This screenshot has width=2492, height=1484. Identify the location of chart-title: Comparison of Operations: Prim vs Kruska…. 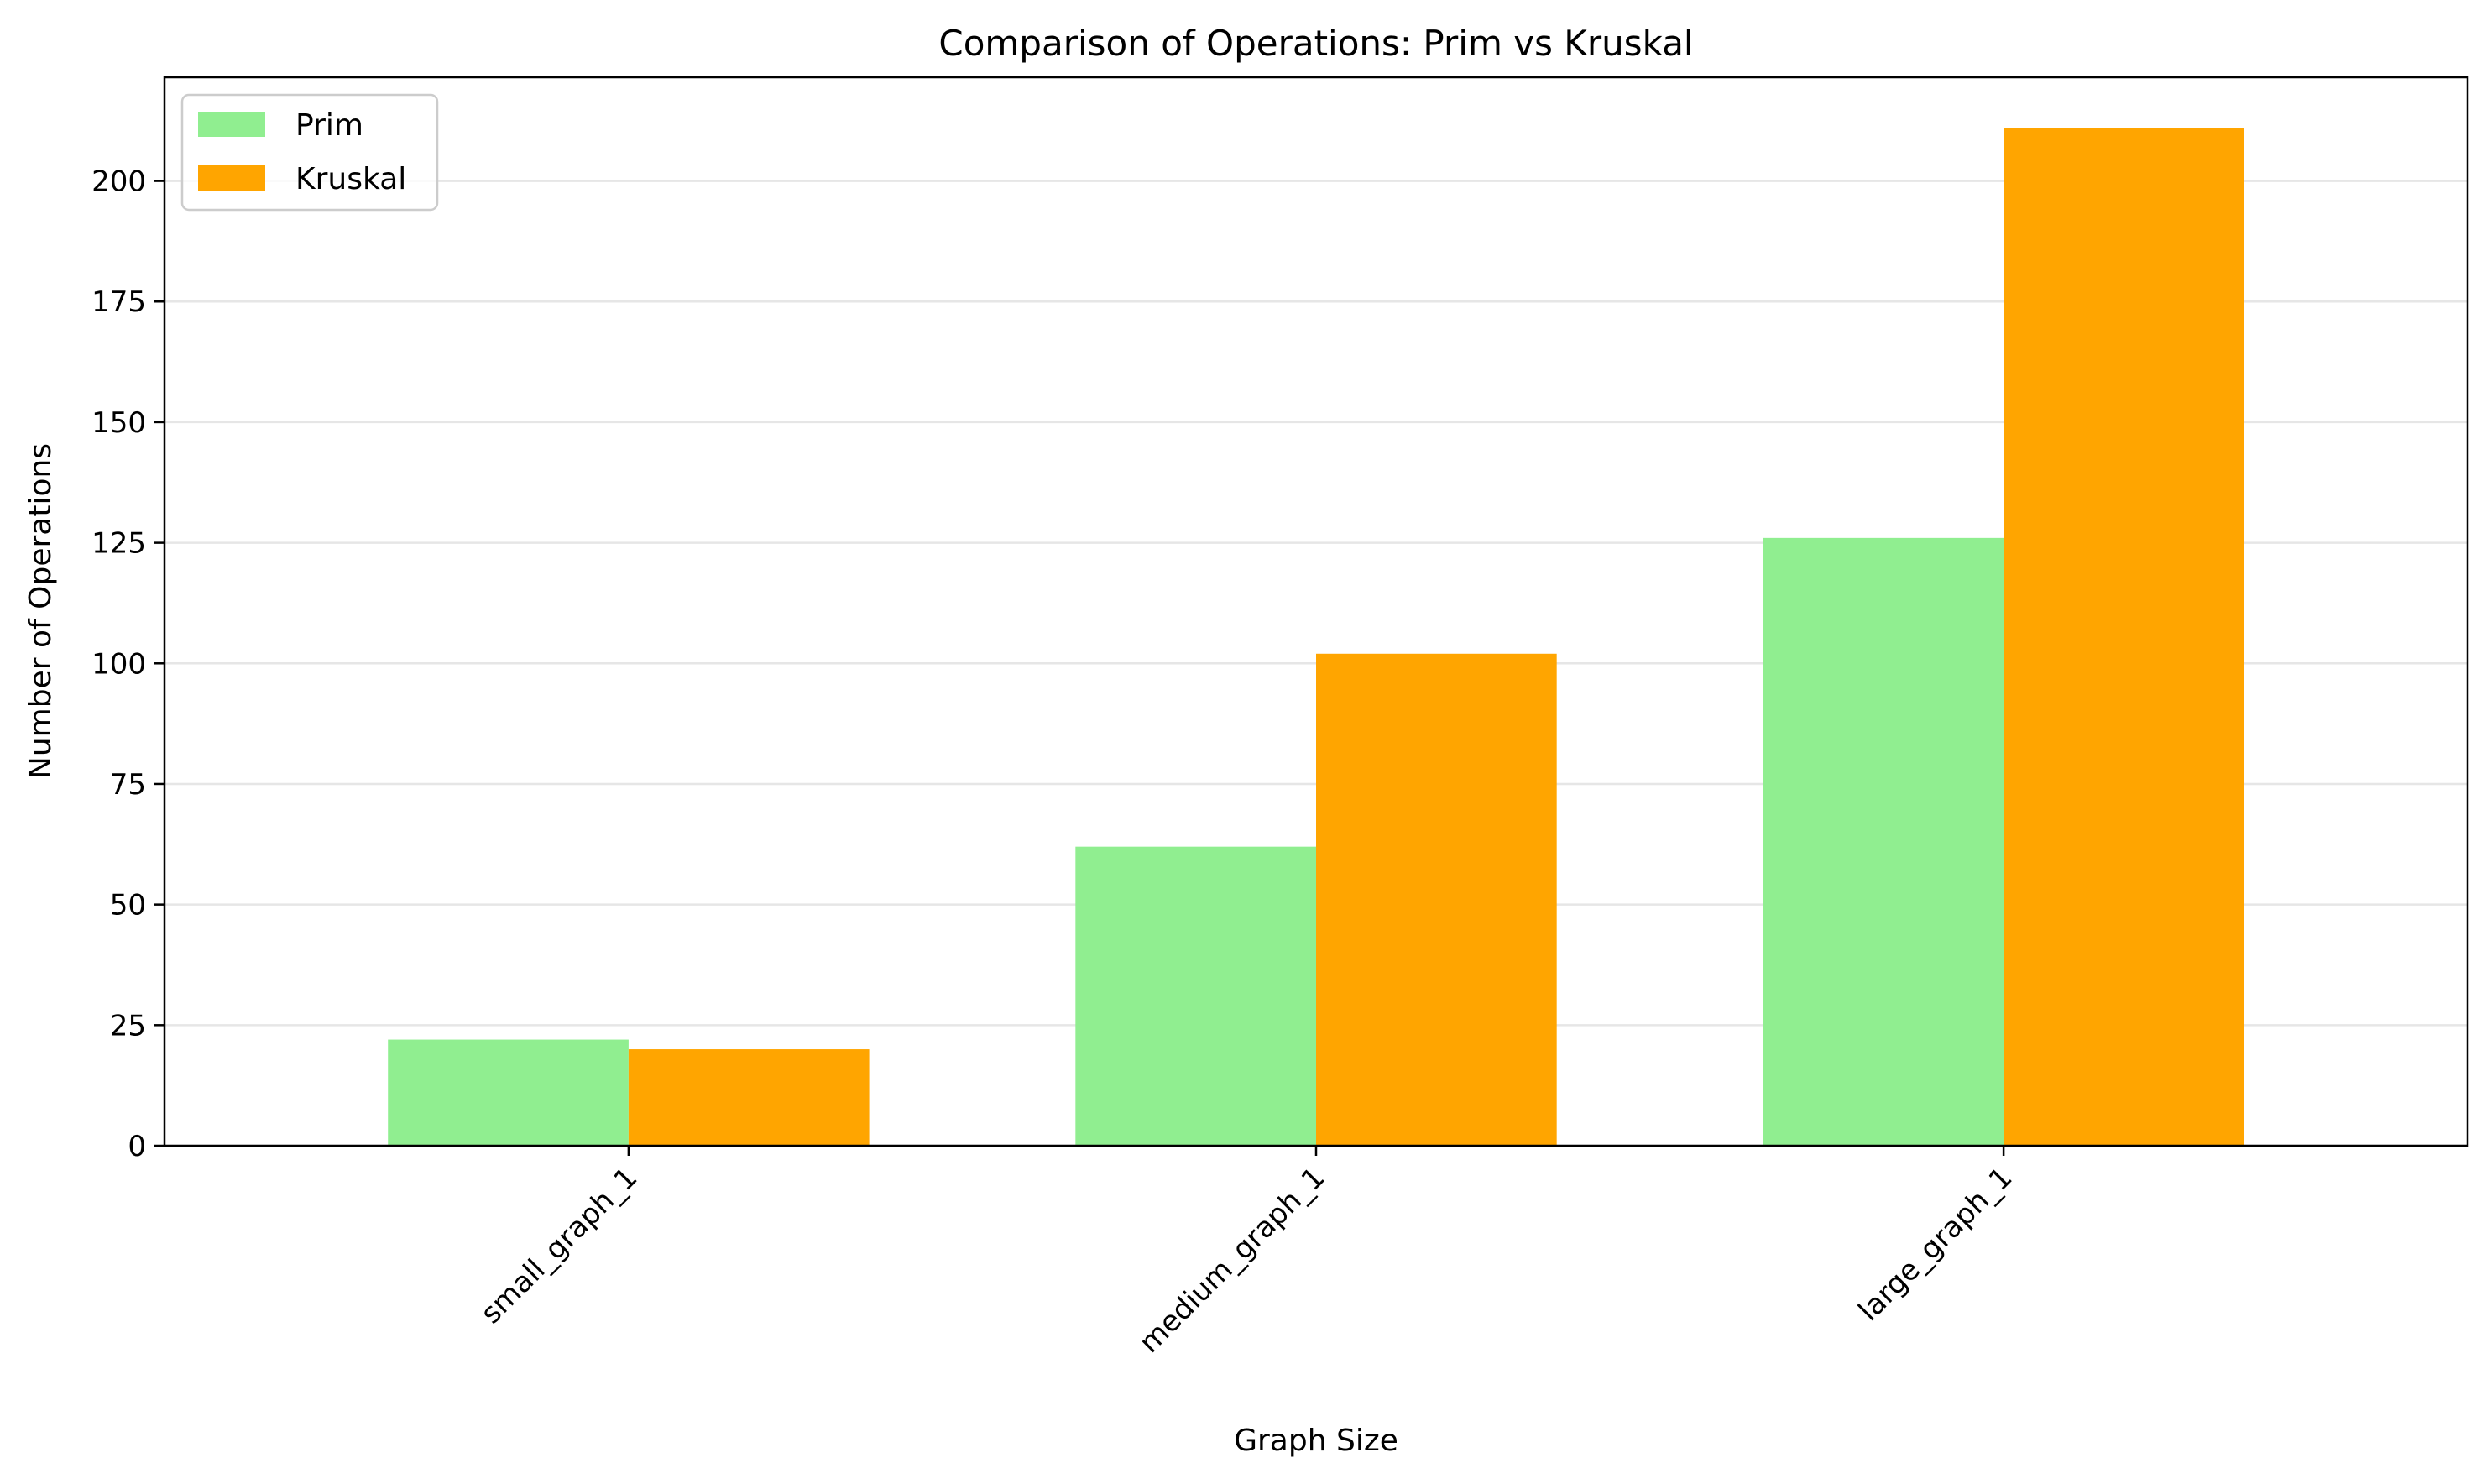
(1315, 43).